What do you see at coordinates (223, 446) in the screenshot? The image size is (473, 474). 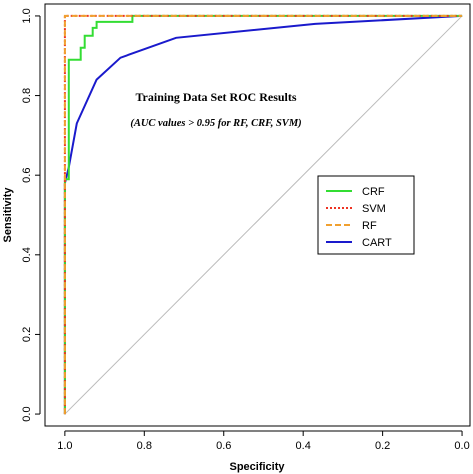 I see `x-tick-label: 0.6` at bounding box center [223, 446].